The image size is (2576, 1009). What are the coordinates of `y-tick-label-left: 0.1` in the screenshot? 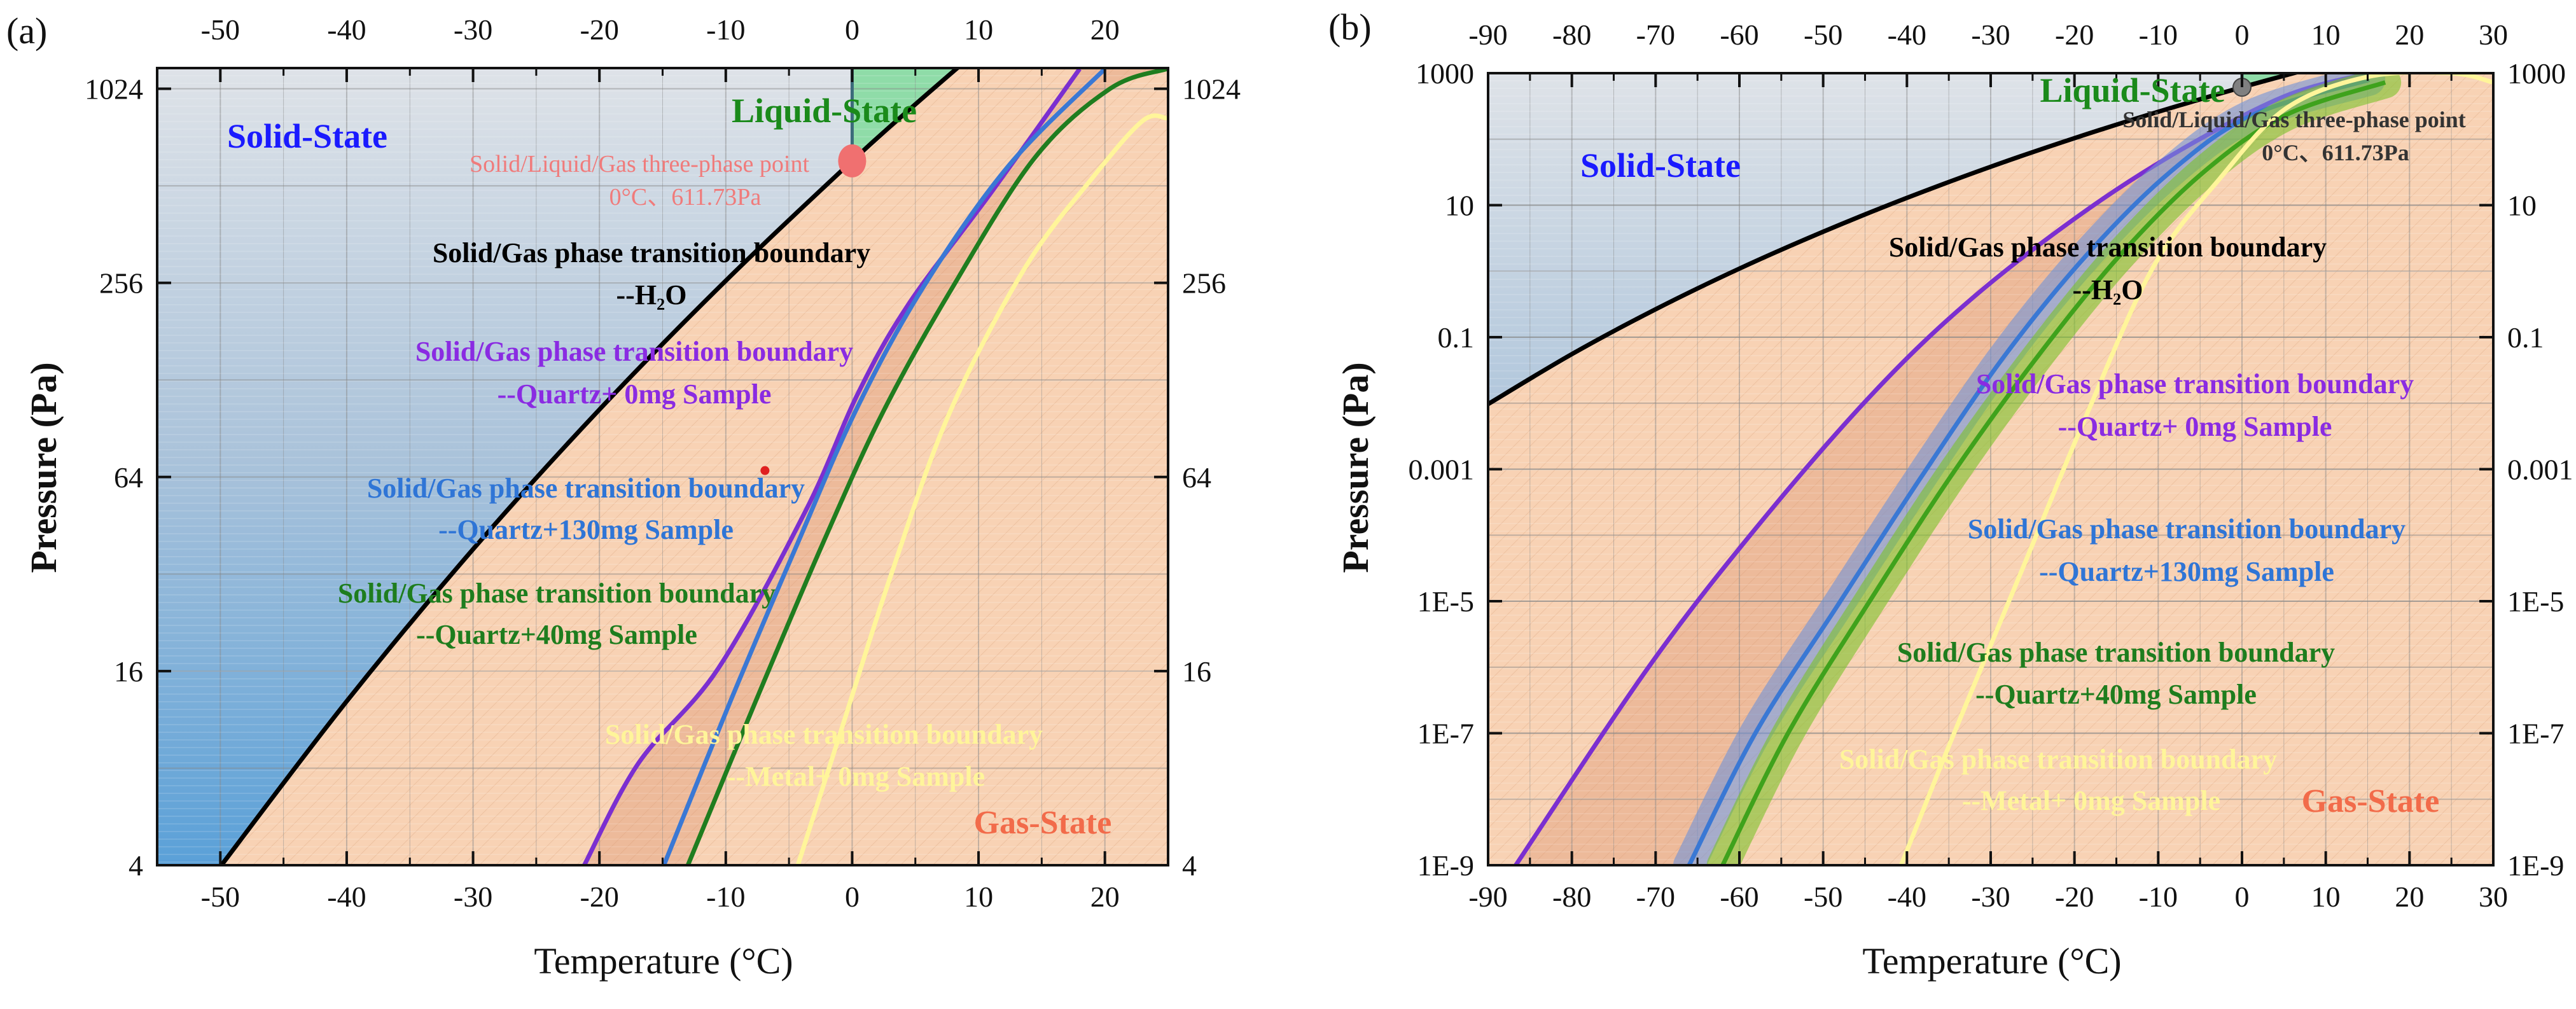 It's located at (1456, 337).